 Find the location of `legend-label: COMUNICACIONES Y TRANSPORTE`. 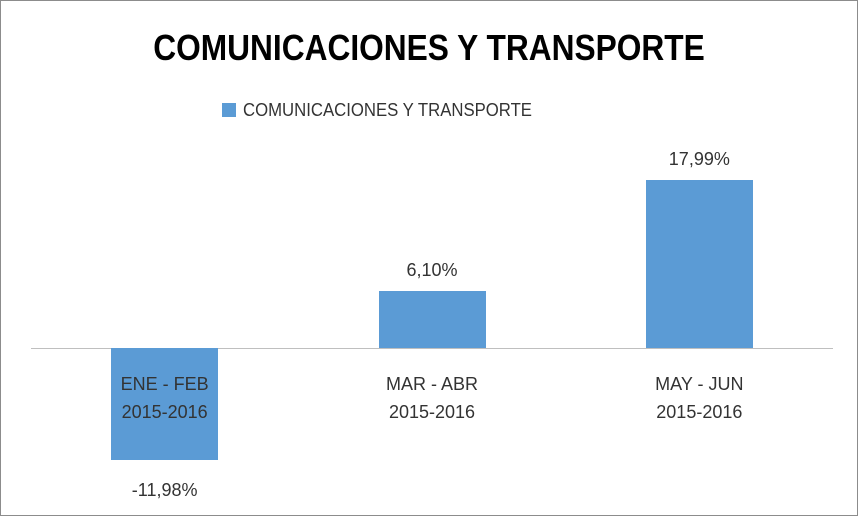

legend-label: COMUNICACIONES Y TRANSPORTE is located at coordinates (387, 110).